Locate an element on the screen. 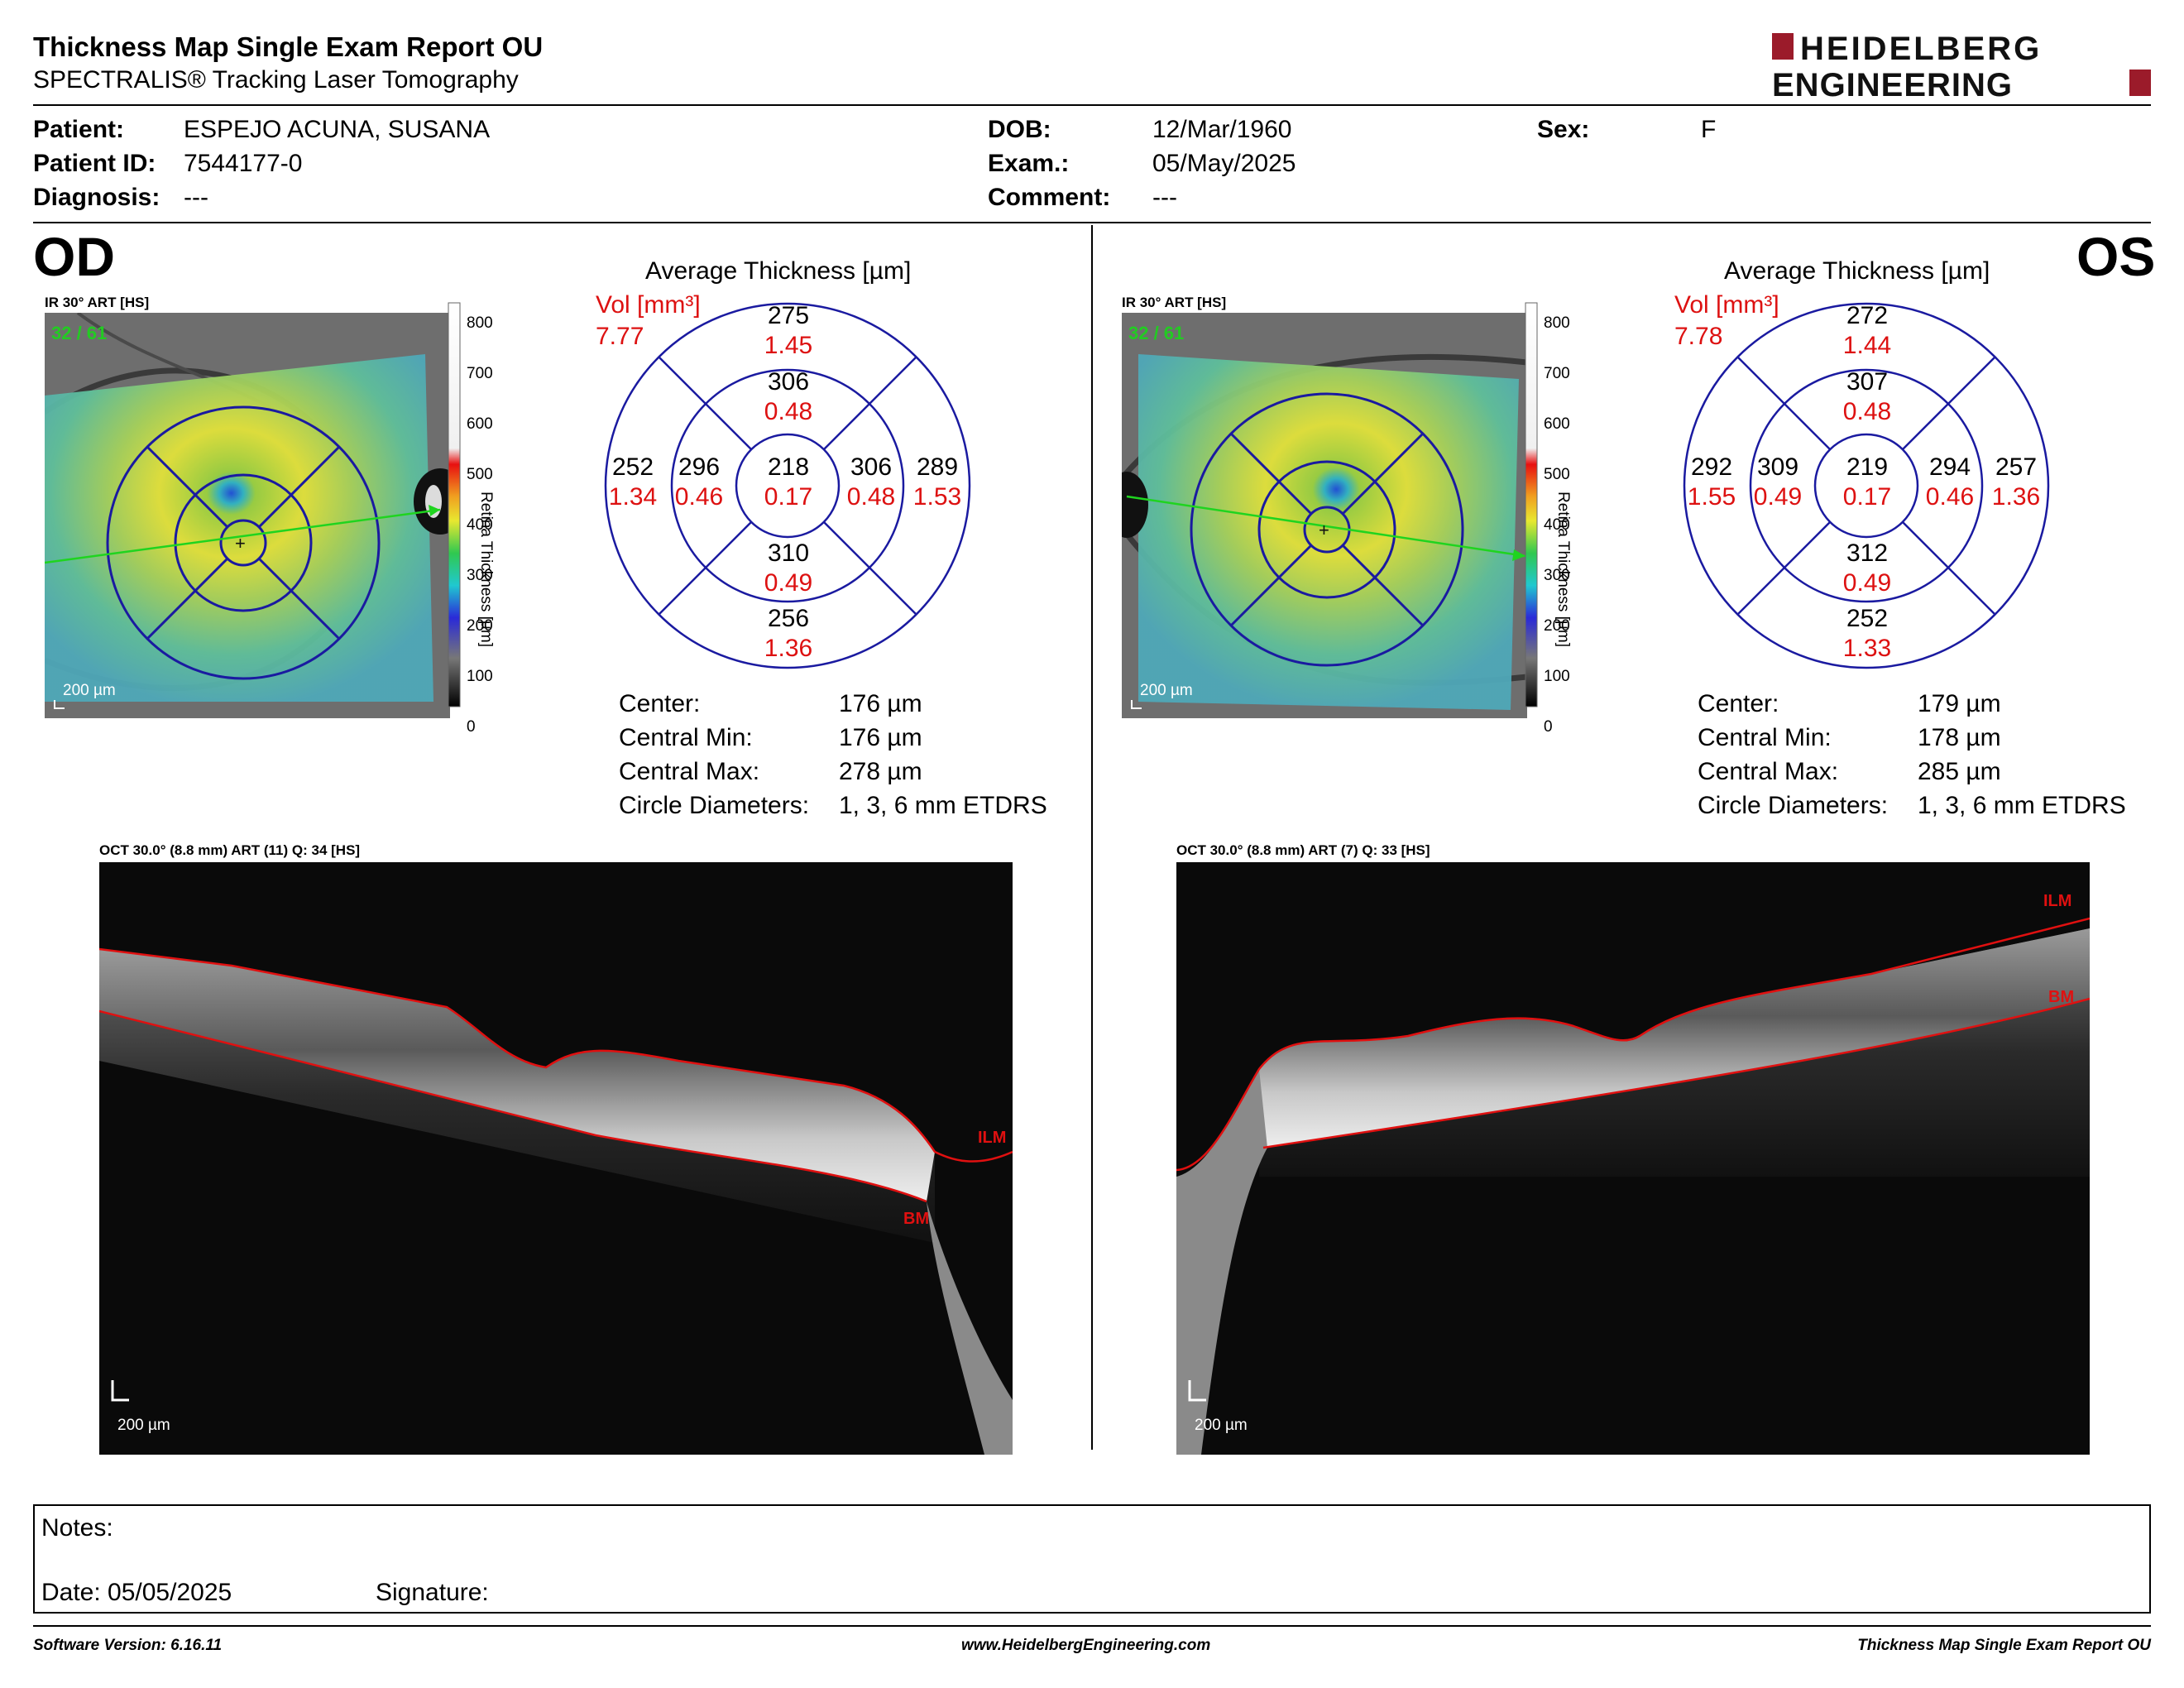 Image resolution: width=2184 pixels, height=1688 pixels. os-sector-inner-inferior: 312 0.49 is located at coordinates (1867, 568).